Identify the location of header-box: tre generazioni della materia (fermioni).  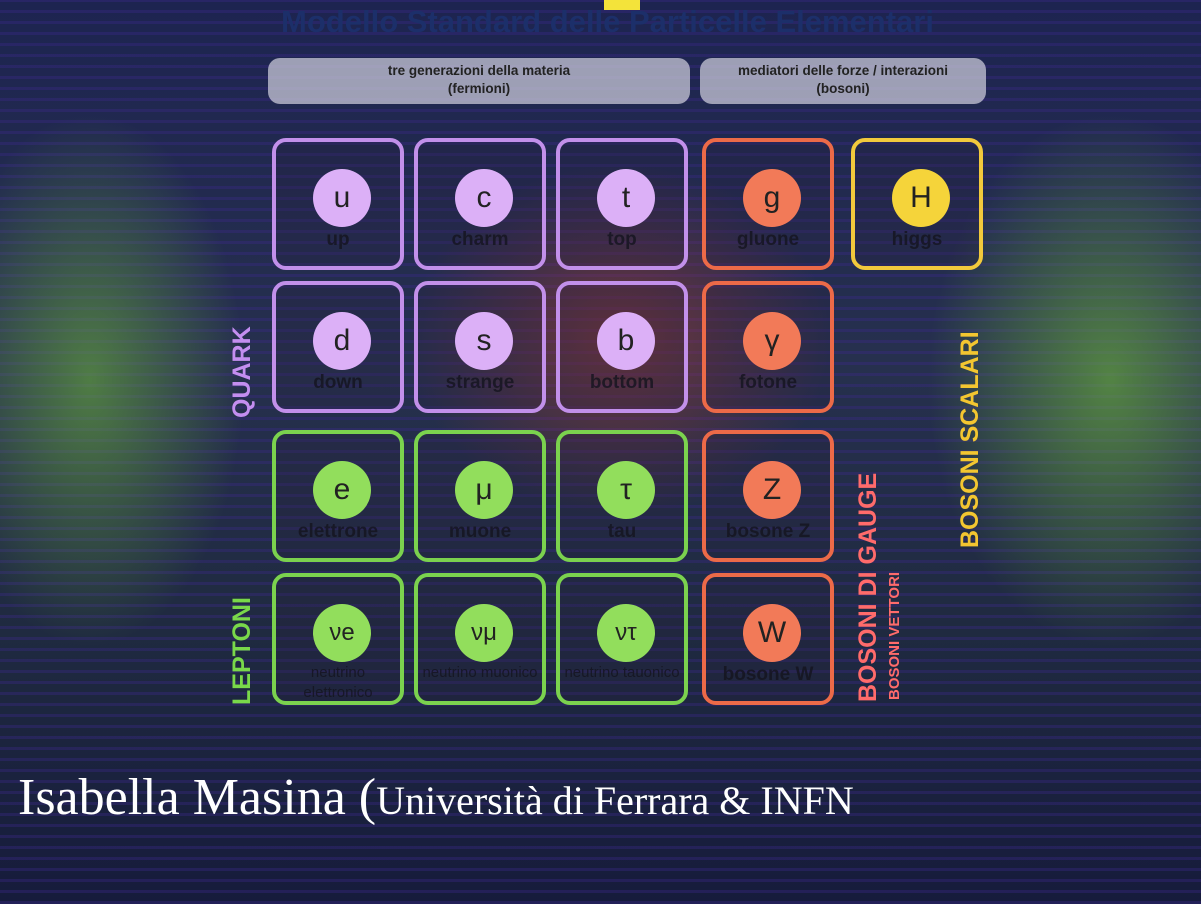
(479, 81).